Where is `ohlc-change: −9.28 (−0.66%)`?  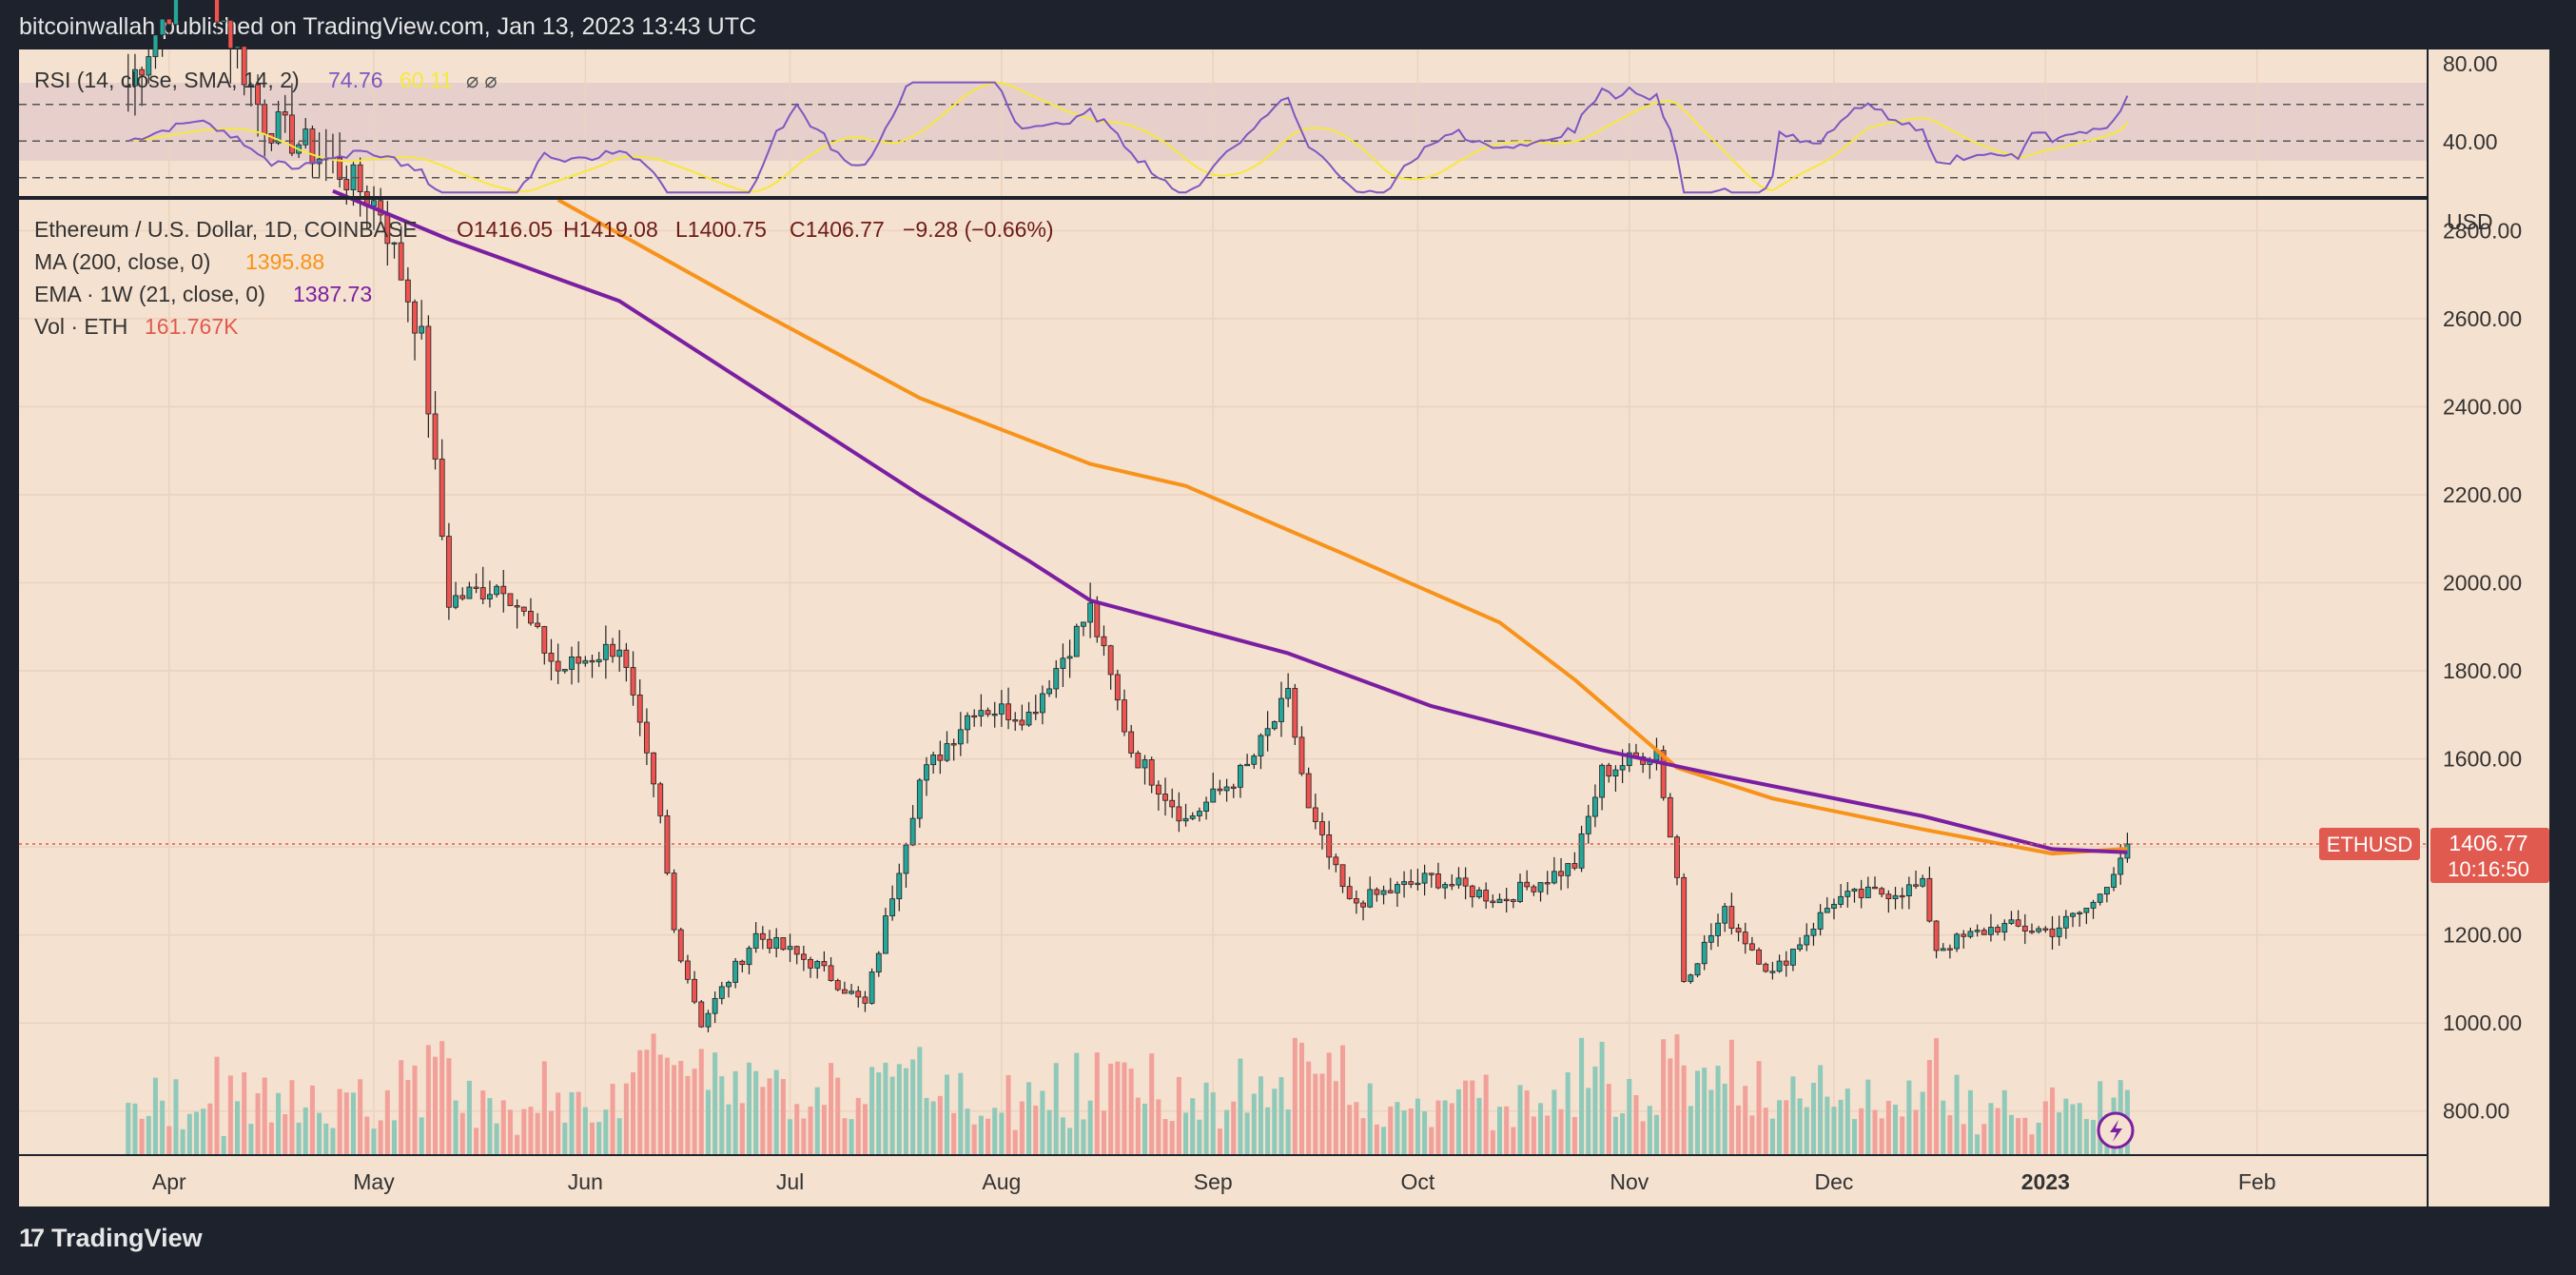
ohlc-change: −9.28 (−0.66%) is located at coordinates (978, 230).